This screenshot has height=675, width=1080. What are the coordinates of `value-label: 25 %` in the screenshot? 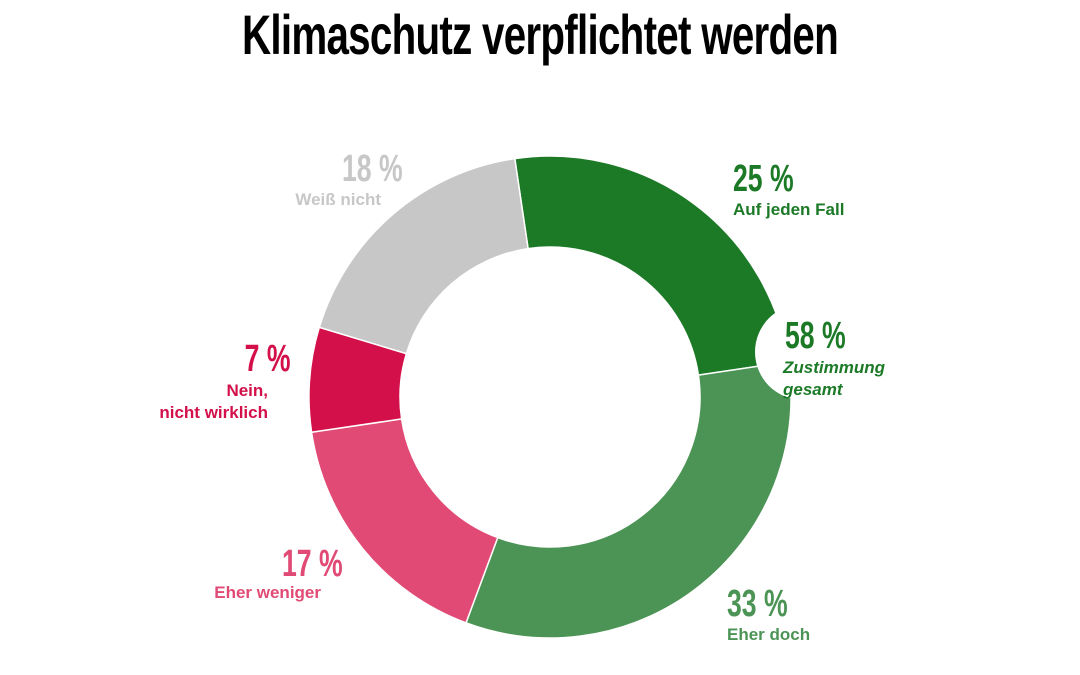 It's located at (763, 179).